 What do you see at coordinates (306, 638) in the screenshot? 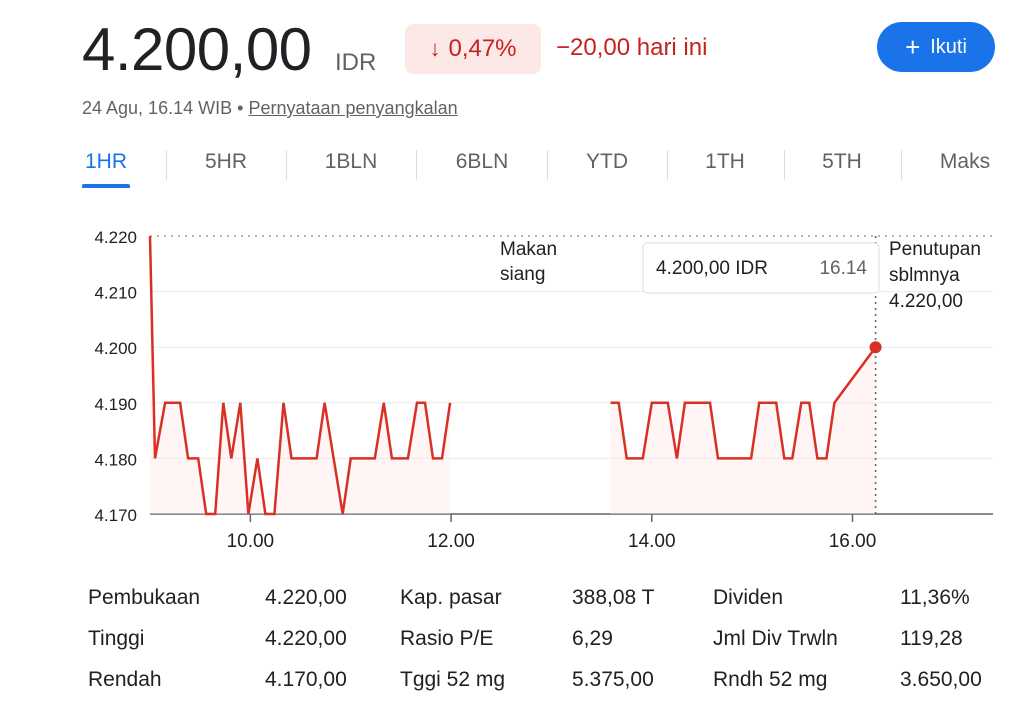
I see `stat-value-high: 4.220,00` at bounding box center [306, 638].